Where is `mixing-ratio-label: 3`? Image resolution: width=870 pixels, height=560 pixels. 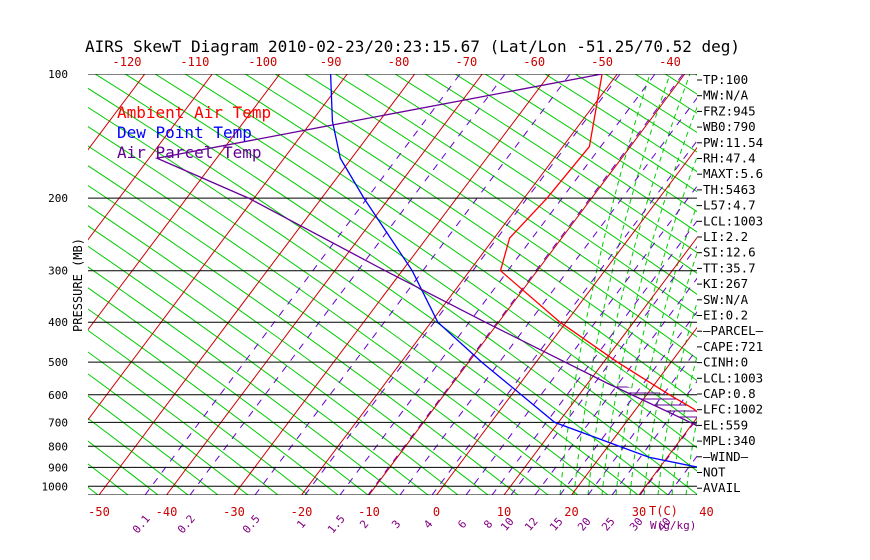 mixing-ratio-label: 3 is located at coordinates (396, 524).